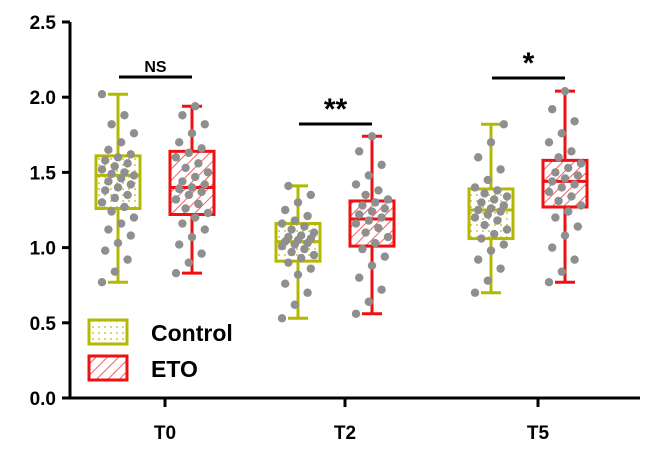  What do you see at coordinates (192, 333) in the screenshot?
I see `legend-label-control: Control` at bounding box center [192, 333].